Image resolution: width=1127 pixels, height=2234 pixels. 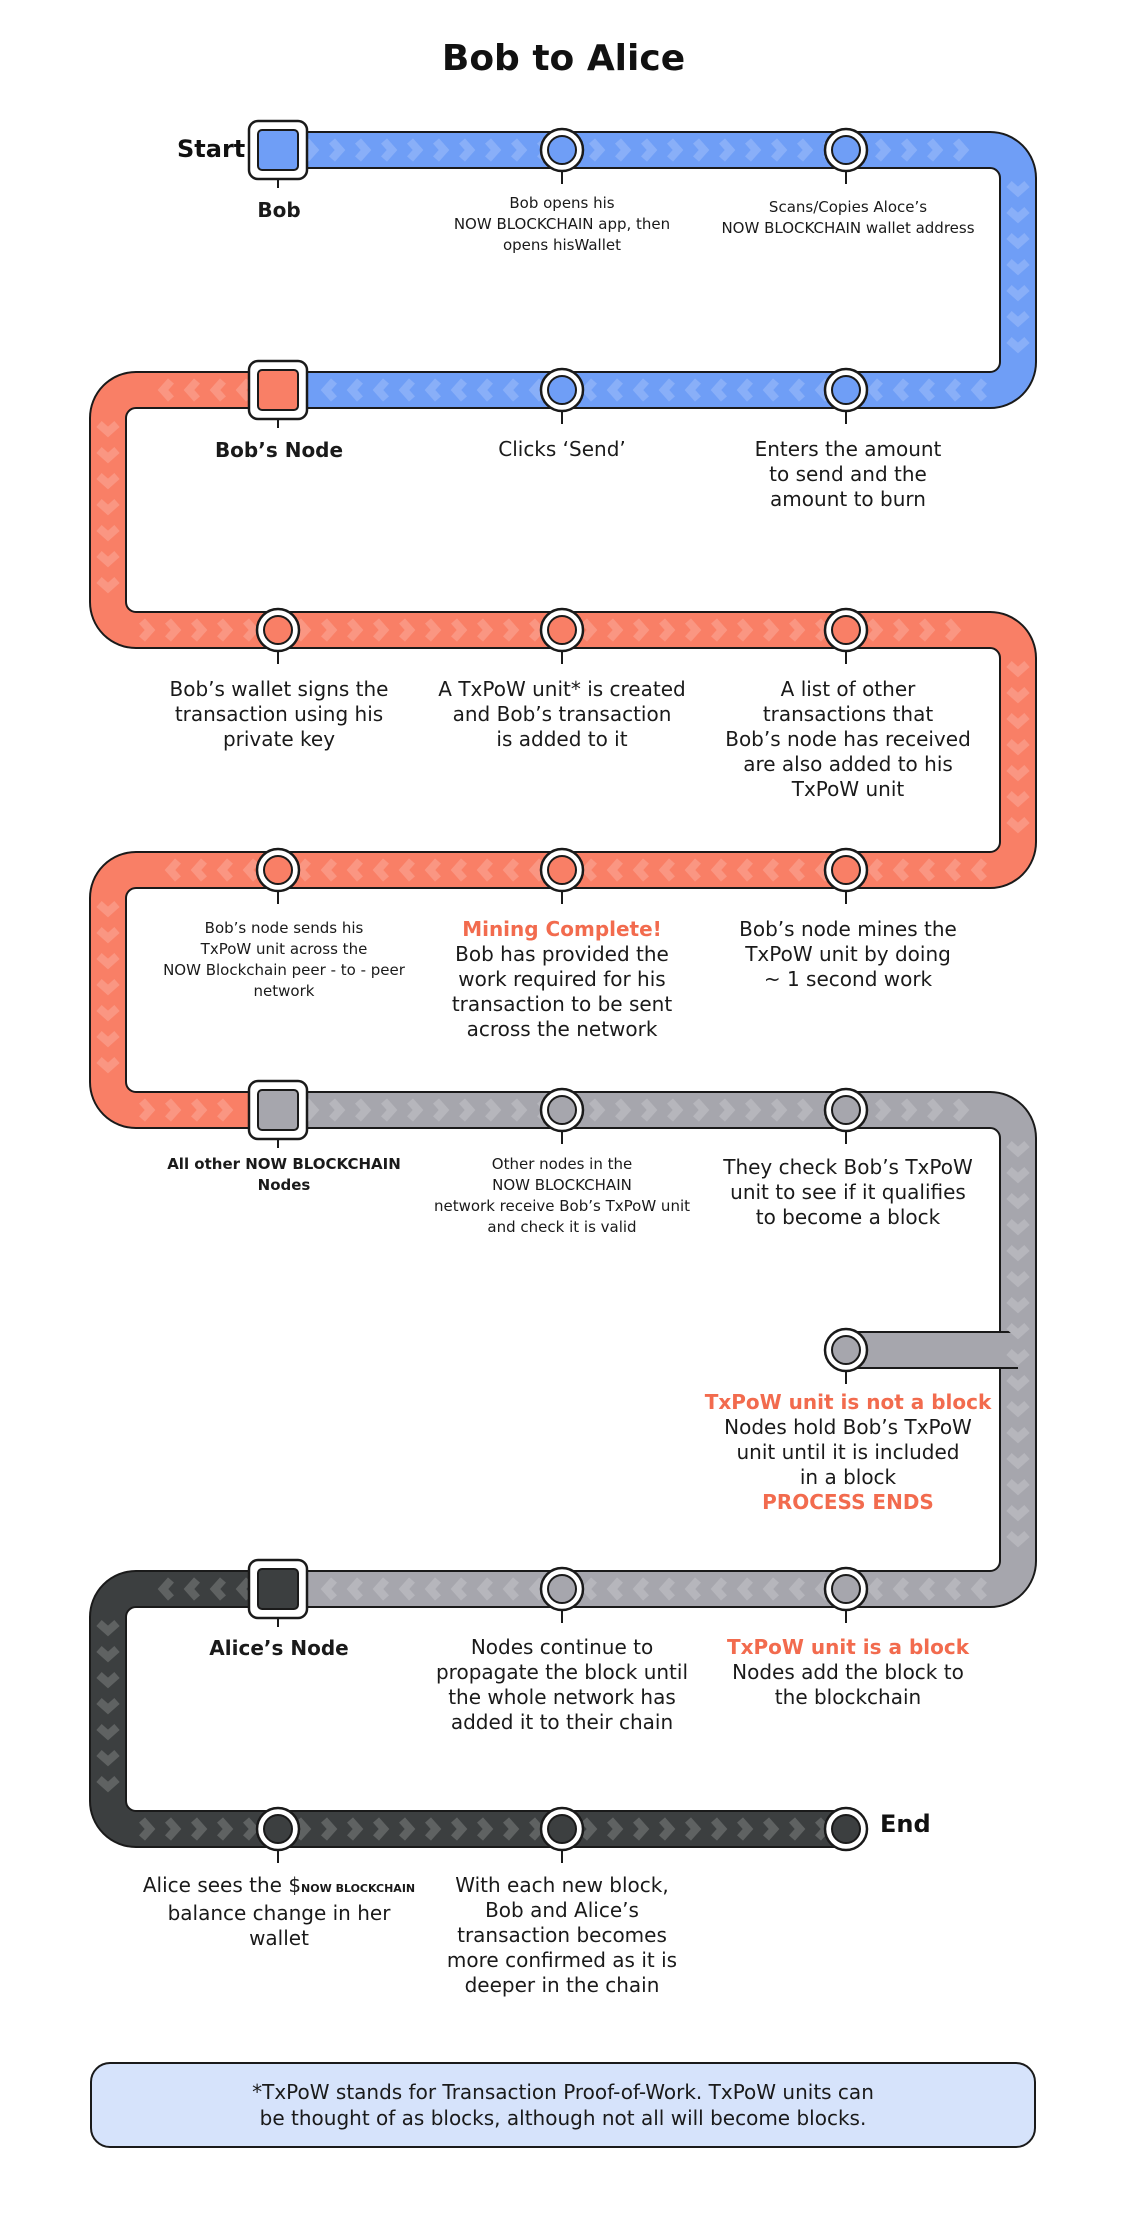 What do you see at coordinates (848, 789) in the screenshot?
I see `step-line: TxPoW unit` at bounding box center [848, 789].